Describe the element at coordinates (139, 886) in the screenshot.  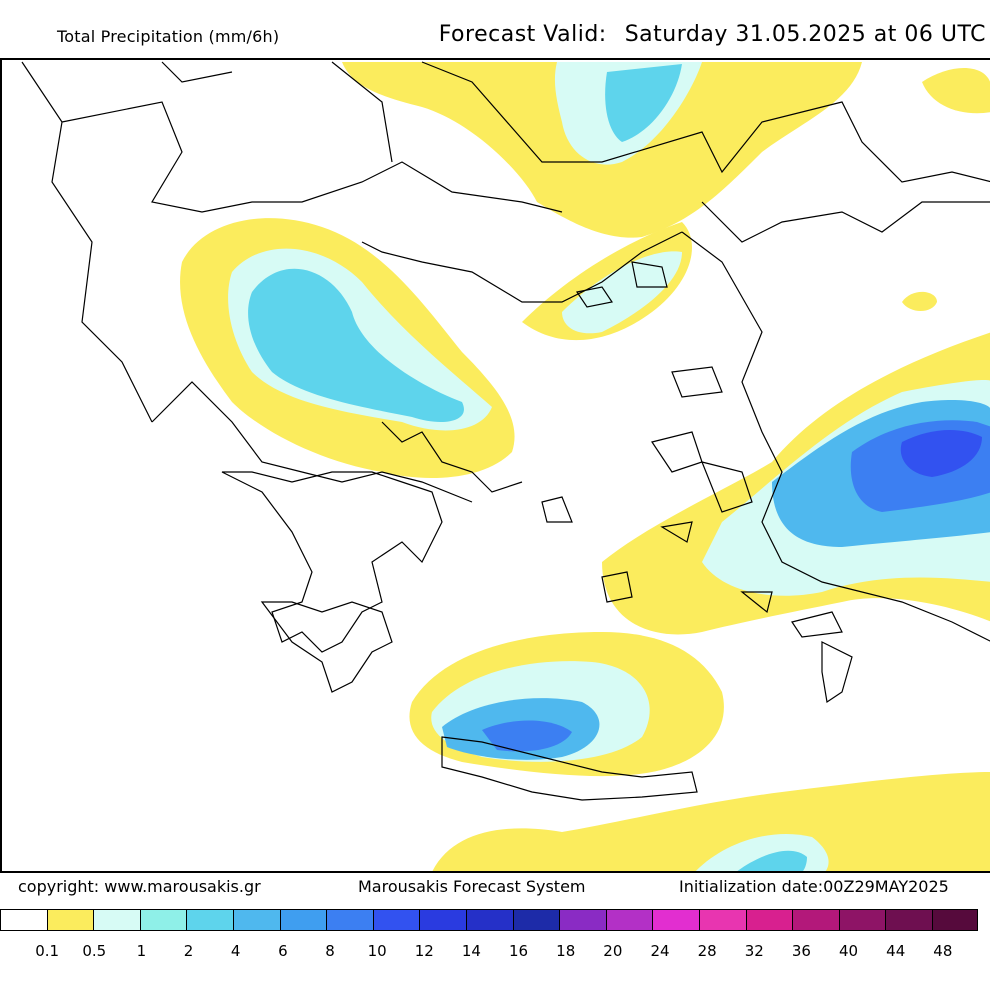
I see `copyright-text: copyright: www.marousakis.gr` at that location.